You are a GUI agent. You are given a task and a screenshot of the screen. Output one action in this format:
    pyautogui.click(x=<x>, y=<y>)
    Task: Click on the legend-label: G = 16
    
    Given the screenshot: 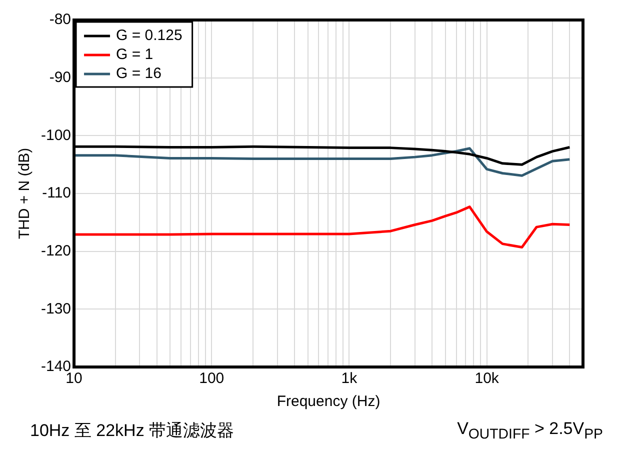 What is the action you would take?
    pyautogui.click(x=139, y=73)
    